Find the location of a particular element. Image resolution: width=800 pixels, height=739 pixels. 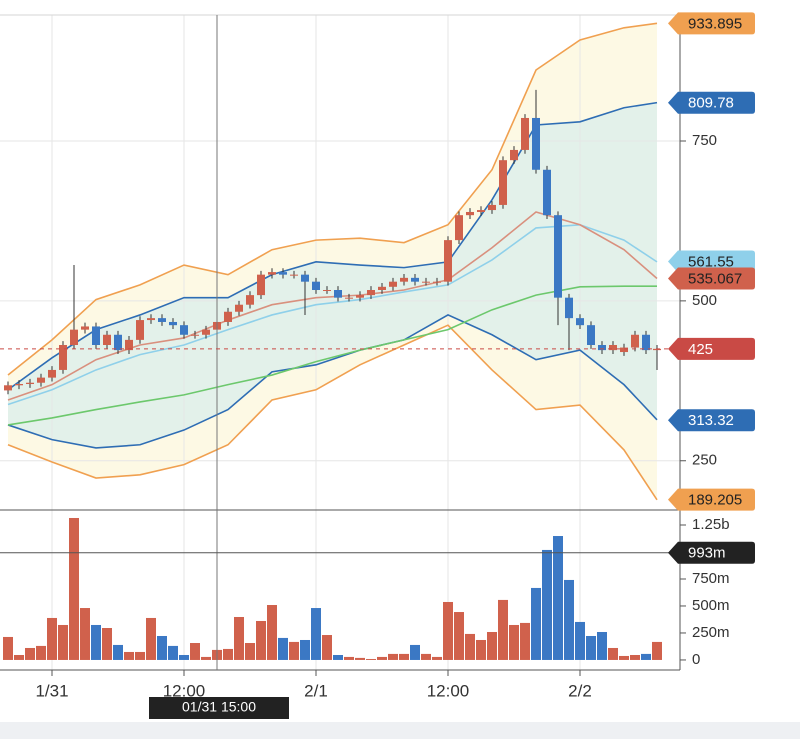

price-tag-label: 561.55 is located at coordinates (711, 261).